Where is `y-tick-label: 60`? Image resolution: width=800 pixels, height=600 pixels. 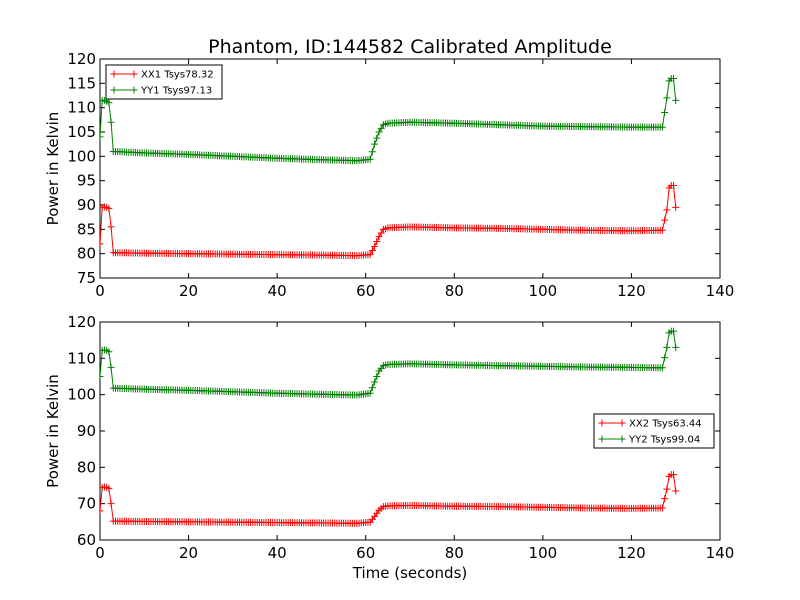
y-tick-label: 60 is located at coordinates (86, 540).